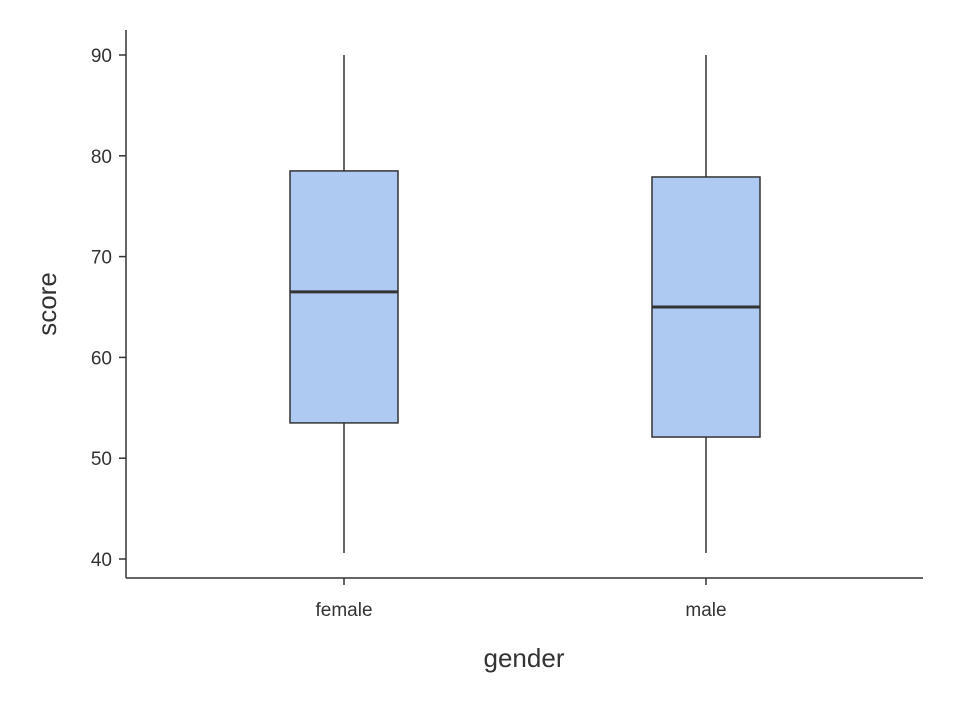 The height and width of the screenshot is (705, 954). Describe the element at coordinates (705, 610) in the screenshot. I see `x-tick-label: male` at that location.